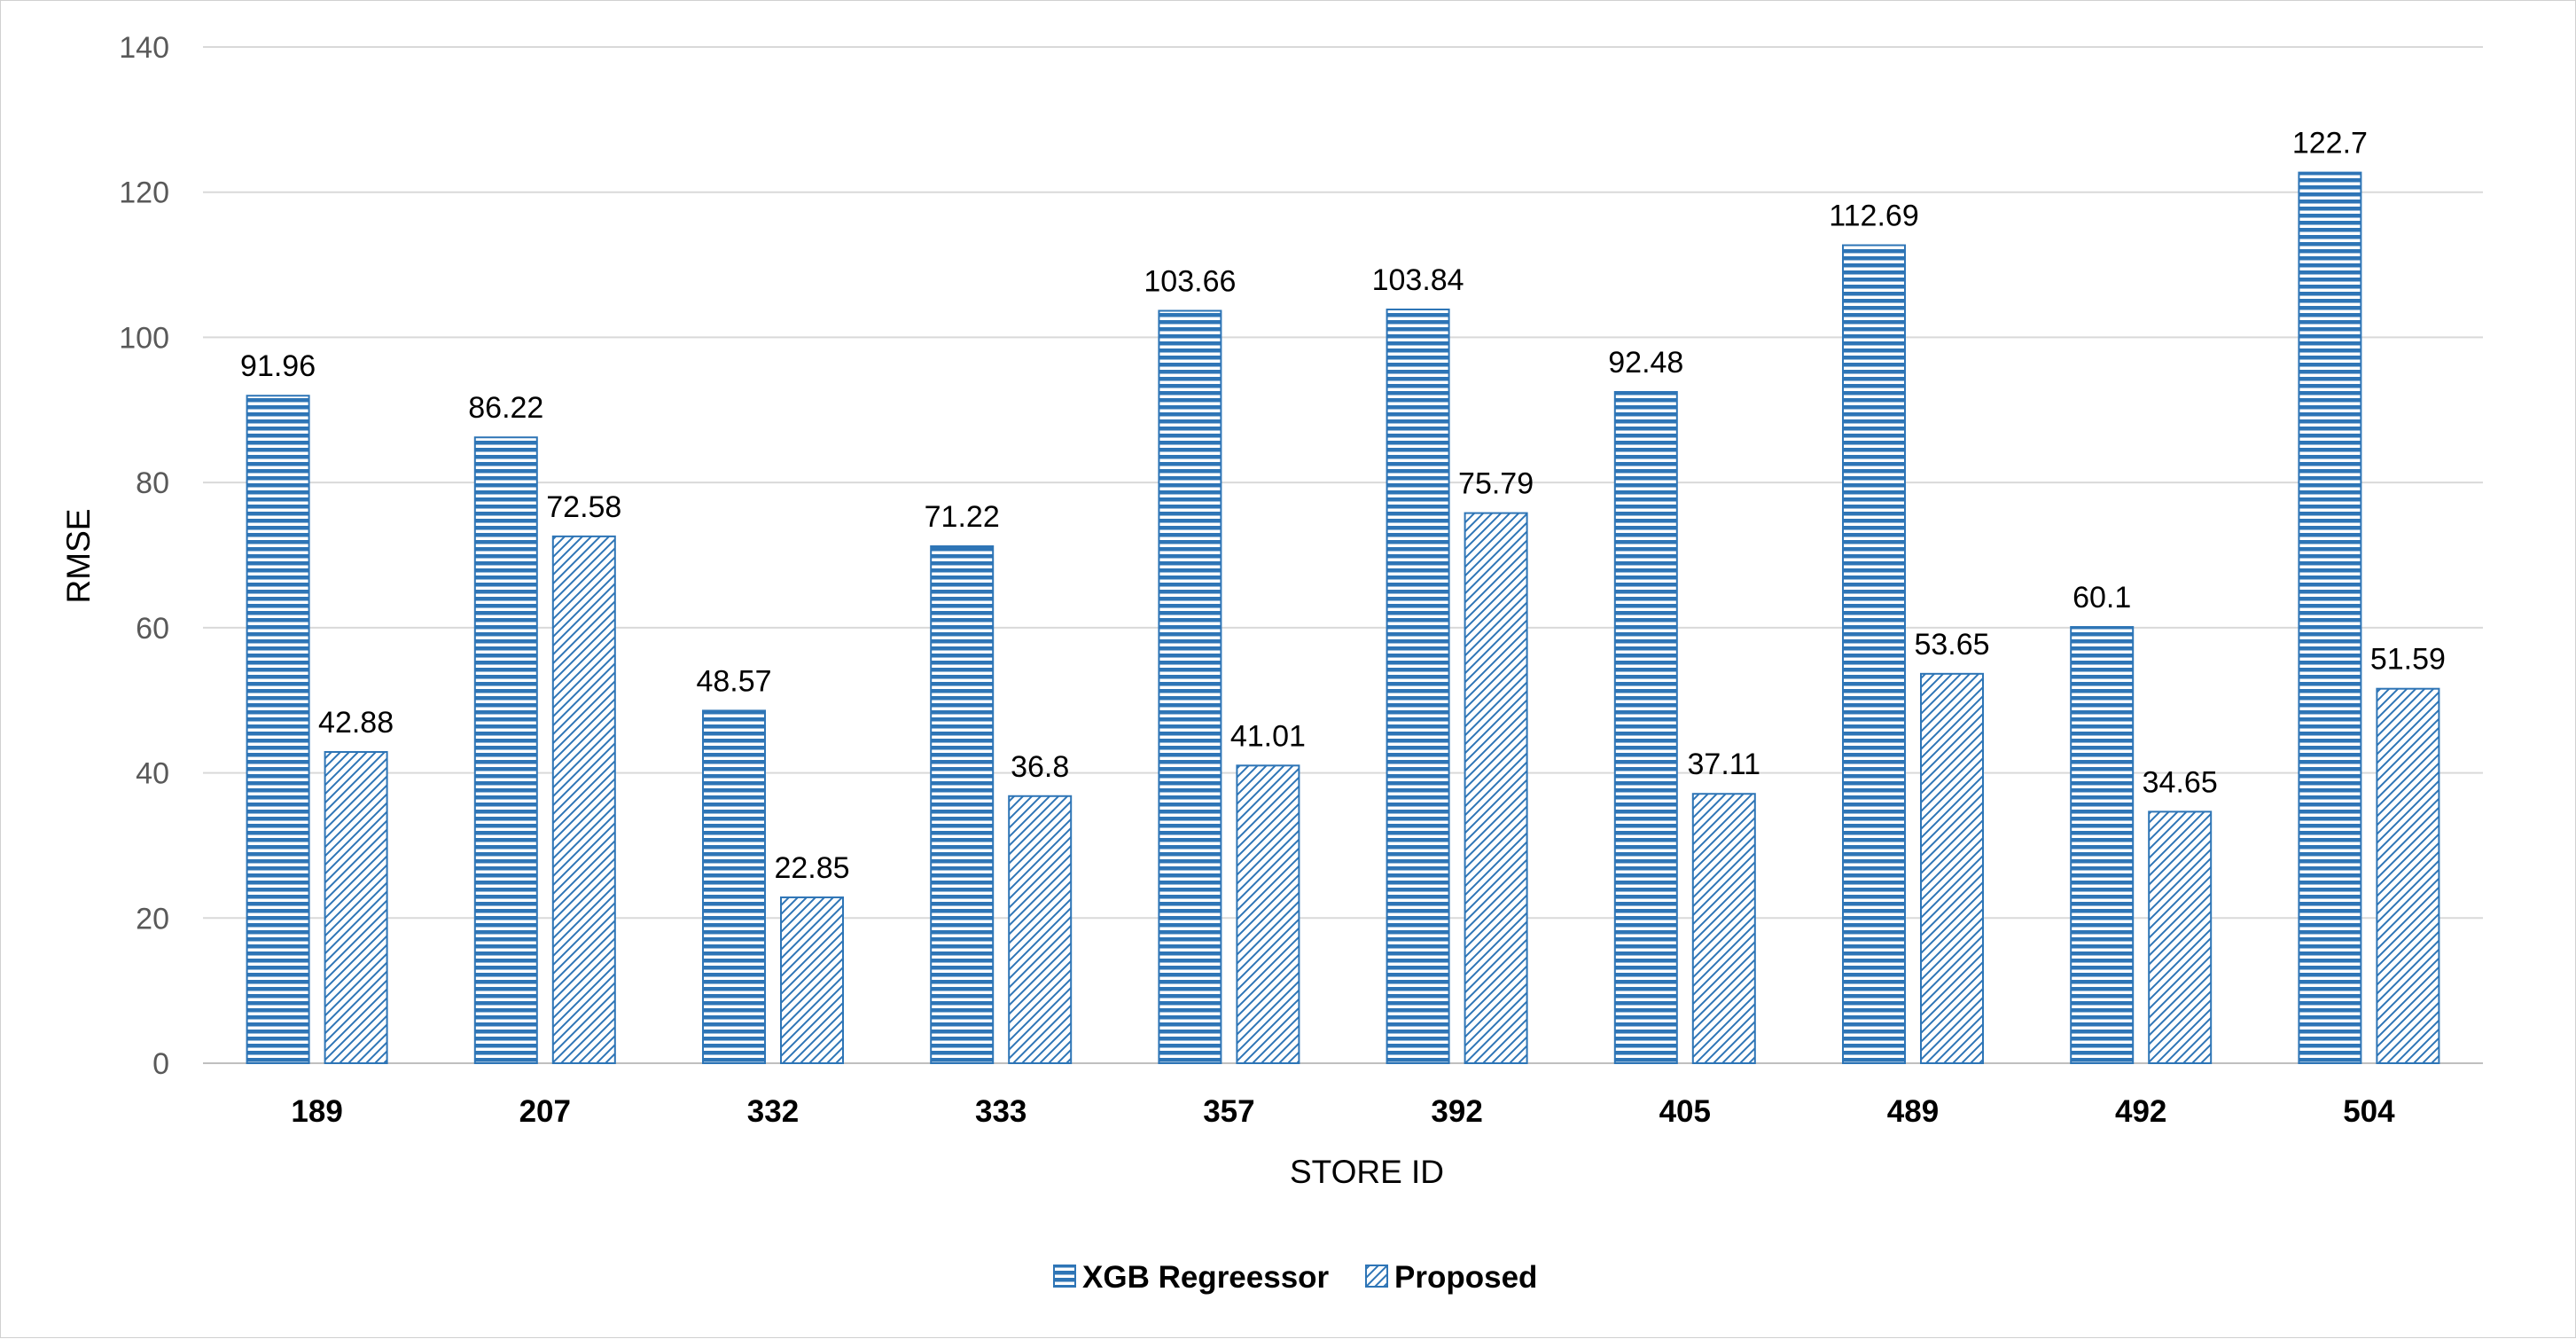 Image resolution: width=2576 pixels, height=1339 pixels. I want to click on data-label: 48.57, so click(733, 681).